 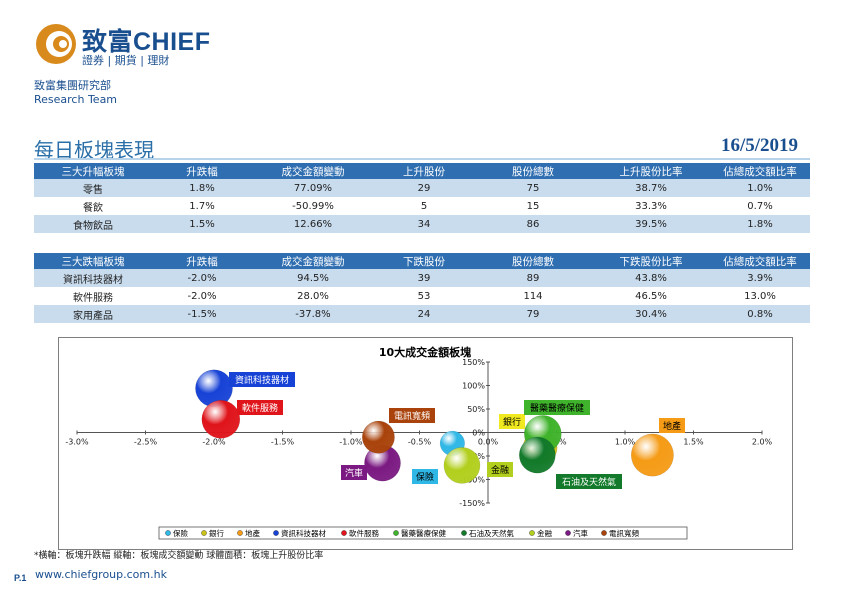 I want to click on table-cell: 89, so click(x=533, y=278).